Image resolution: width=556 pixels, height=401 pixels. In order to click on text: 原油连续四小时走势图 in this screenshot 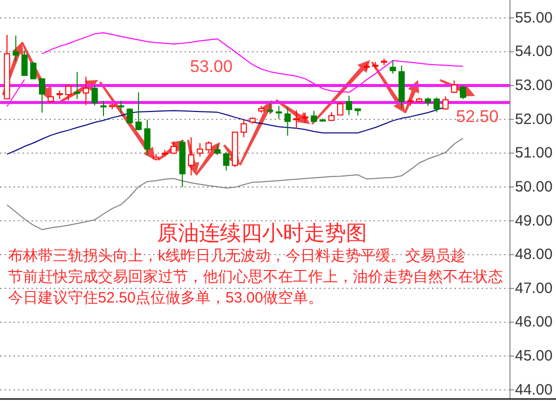, I will do `click(262, 233)`.